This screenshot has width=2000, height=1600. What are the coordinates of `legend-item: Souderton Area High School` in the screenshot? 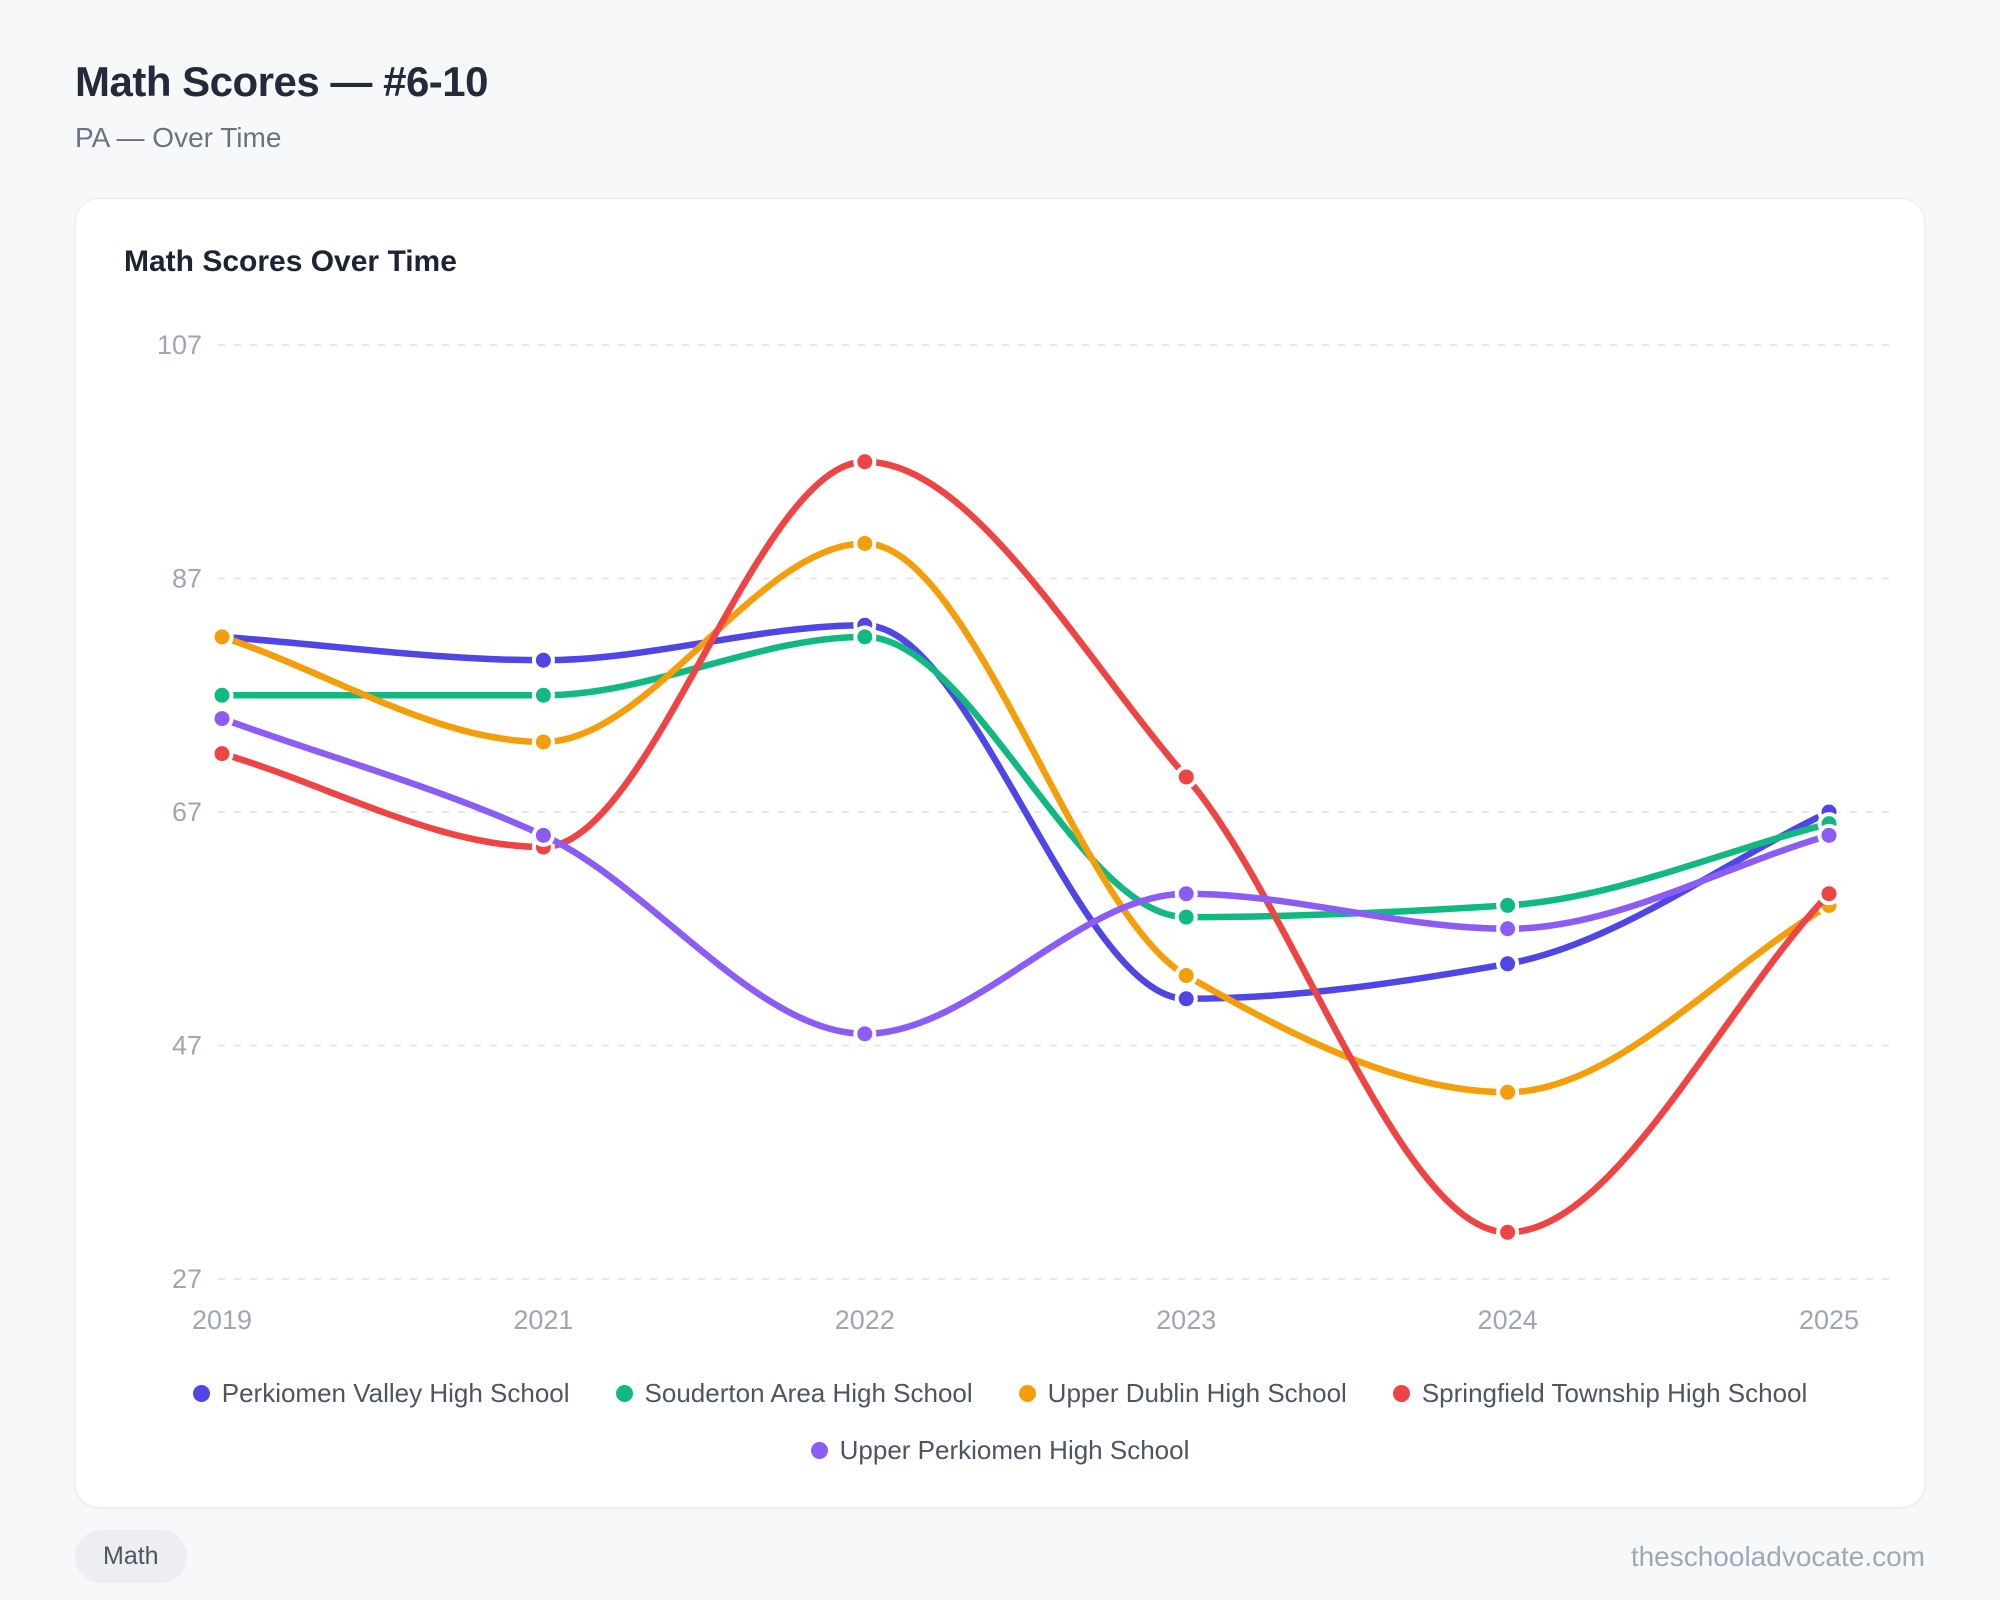 It's located at (794, 1393).